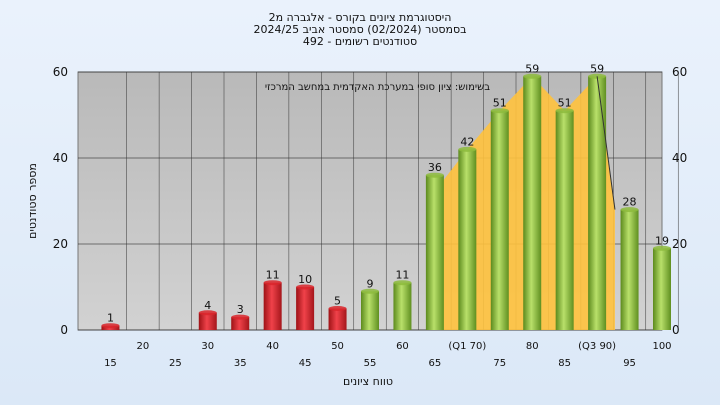  I want to click on value-label-50: 5, so click(337, 301).